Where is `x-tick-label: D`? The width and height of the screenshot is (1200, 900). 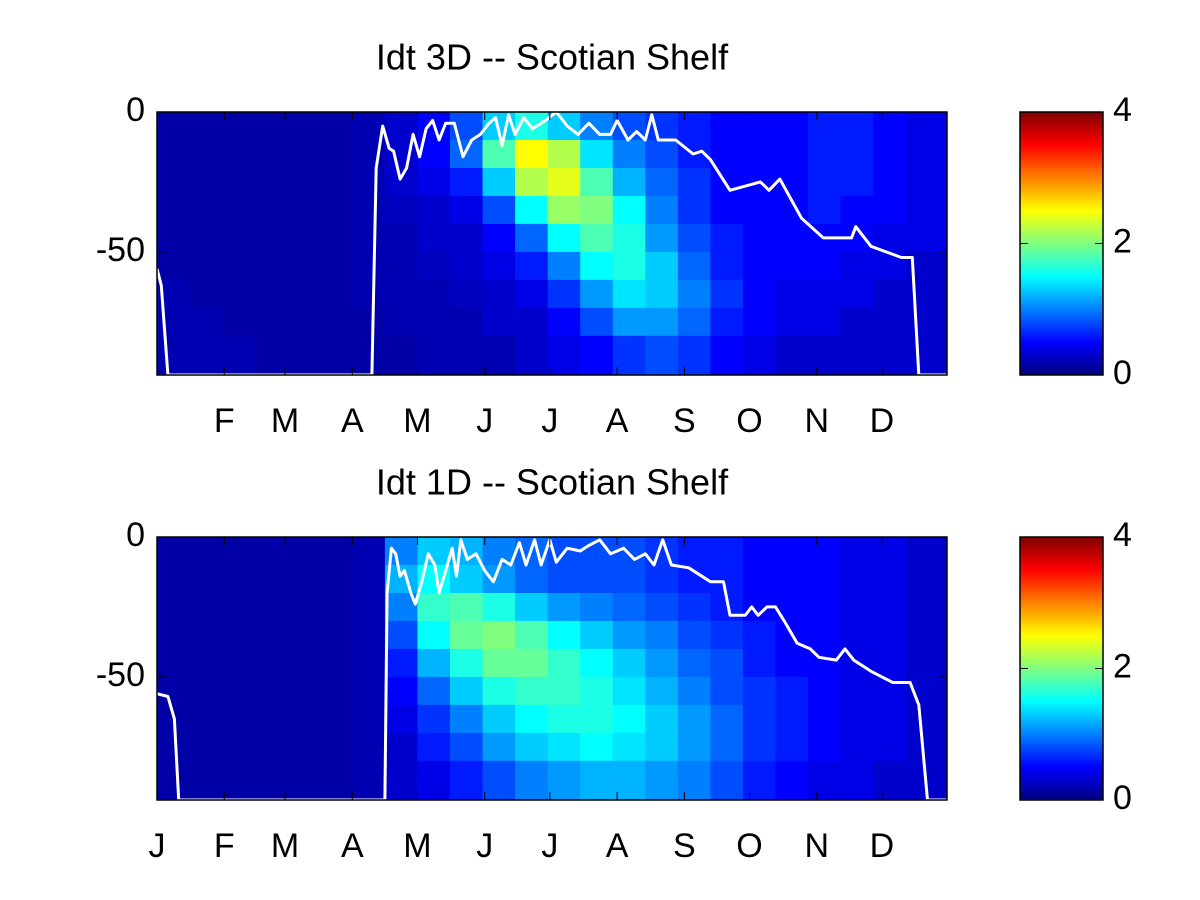
x-tick-label: D is located at coordinates (882, 846).